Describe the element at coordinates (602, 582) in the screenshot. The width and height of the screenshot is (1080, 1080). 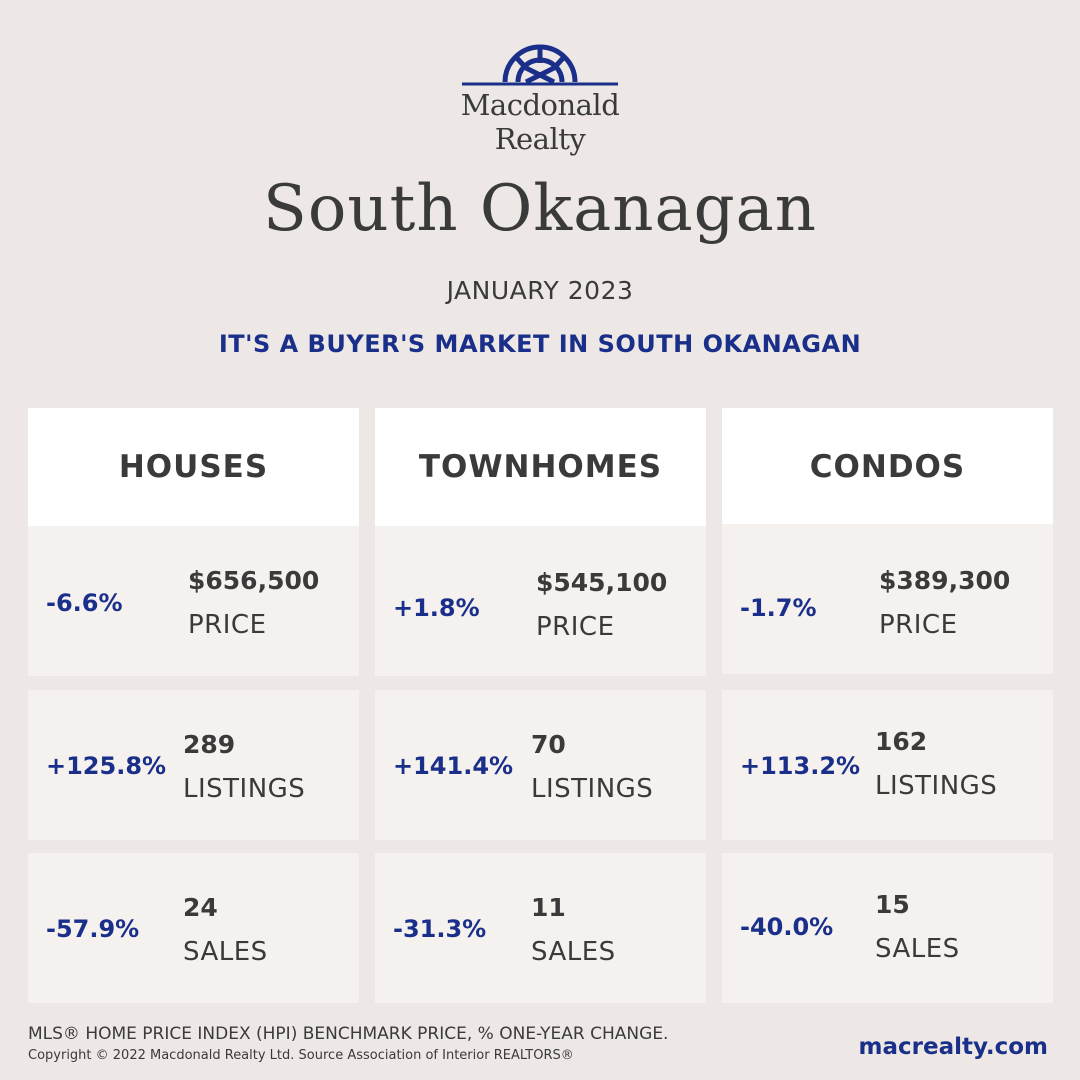
I see `price-value: $545,100` at that location.